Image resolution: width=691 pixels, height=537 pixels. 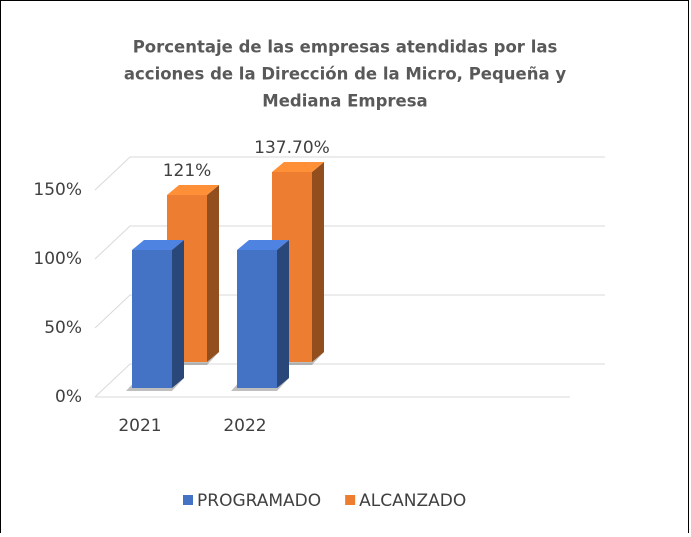 I want to click on chart-title: Mediana Empresa, so click(x=344, y=101).